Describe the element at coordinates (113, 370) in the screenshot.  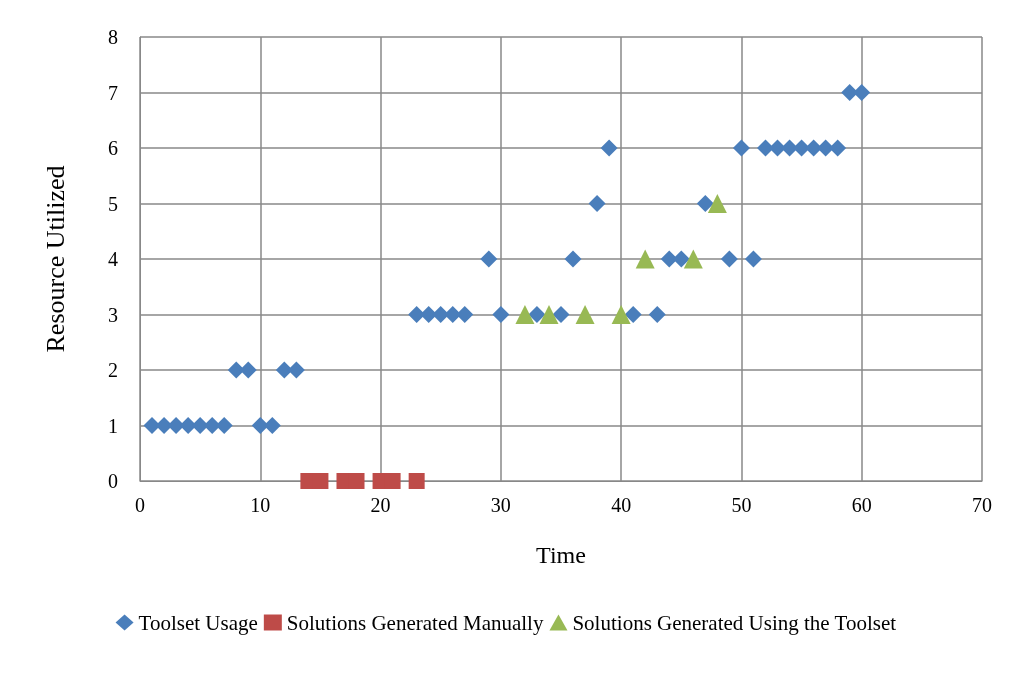
I see `y-tick-label: 2` at that location.